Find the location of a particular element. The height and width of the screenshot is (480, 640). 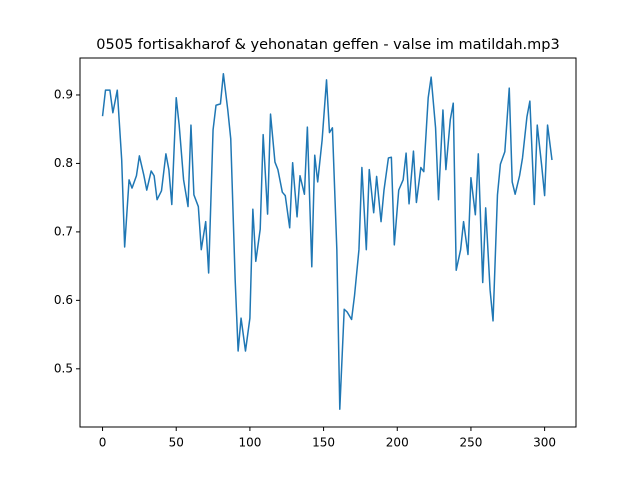

x-tick-label: 100 is located at coordinates (249, 443).